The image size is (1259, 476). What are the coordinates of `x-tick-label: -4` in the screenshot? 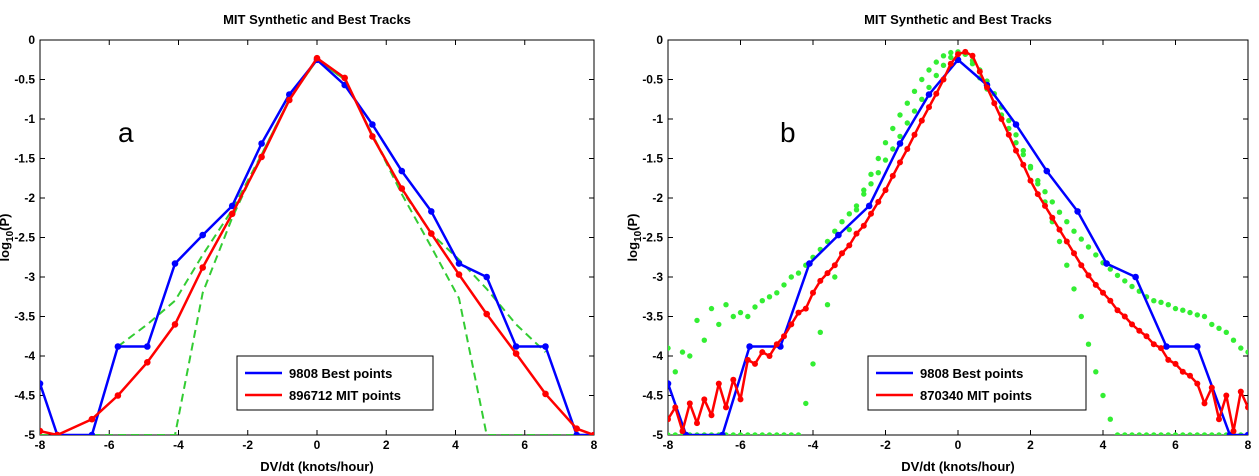 It's located at (813, 445).